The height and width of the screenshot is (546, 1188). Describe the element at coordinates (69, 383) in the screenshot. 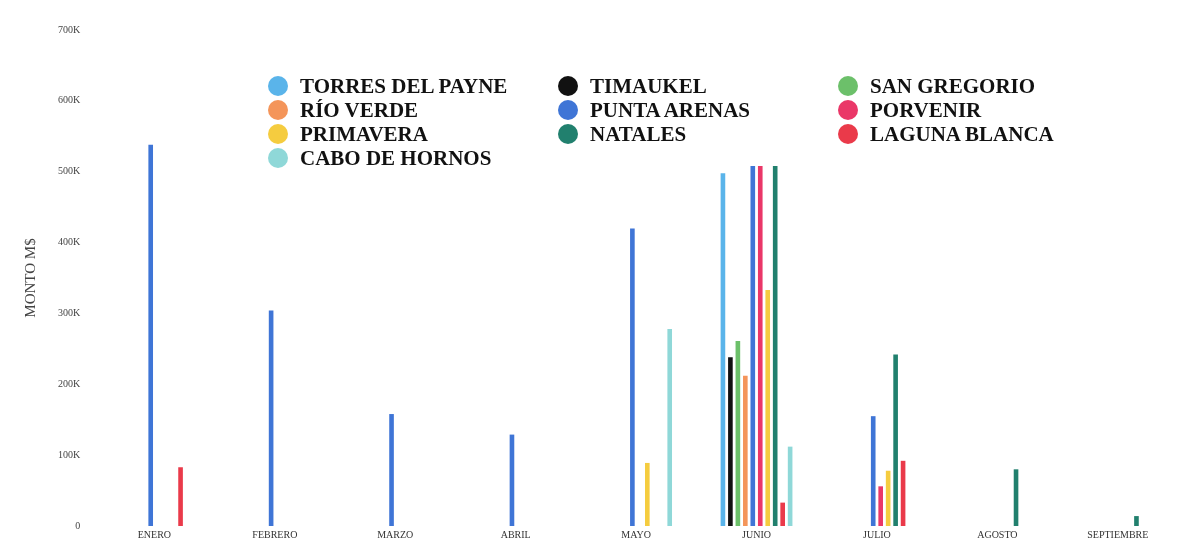

I see `y-tick-label: 200K` at that location.